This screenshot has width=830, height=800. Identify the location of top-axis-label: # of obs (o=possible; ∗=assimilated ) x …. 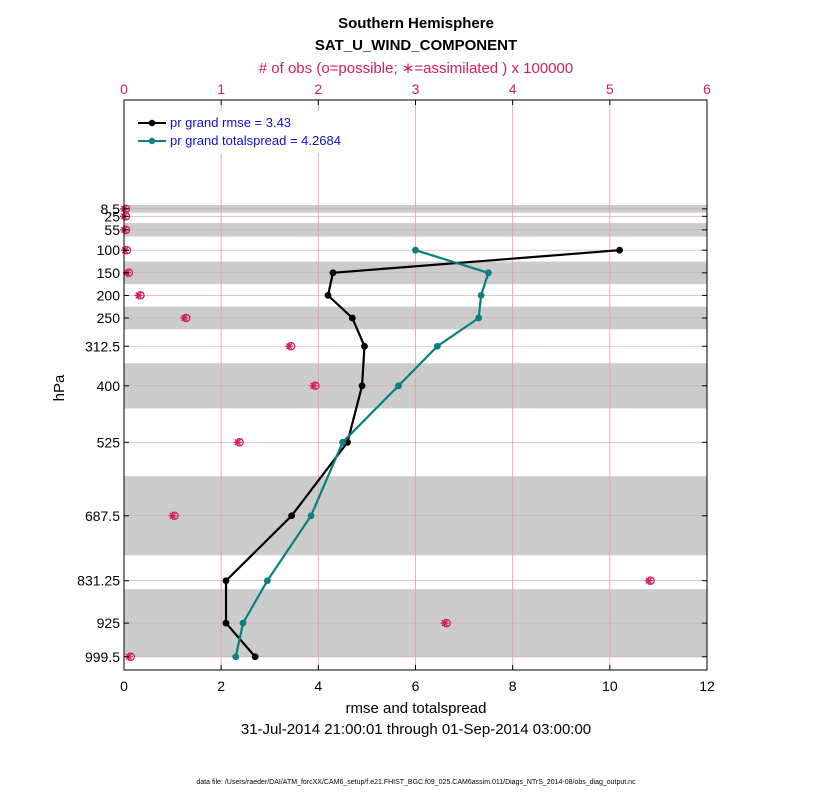
(416, 68).